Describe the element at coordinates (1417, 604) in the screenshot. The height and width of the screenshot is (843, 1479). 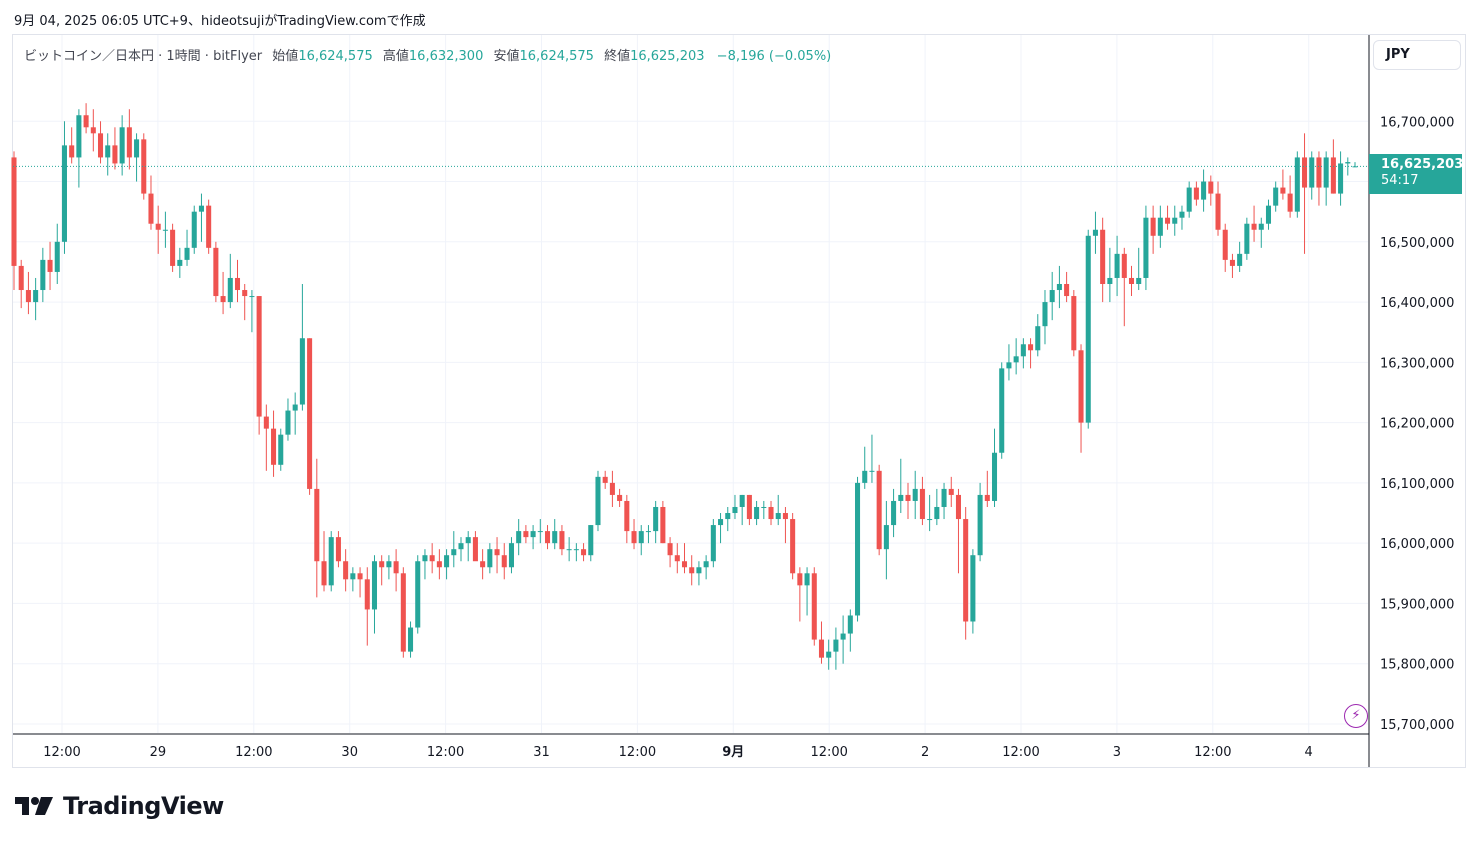
I see `y-tick-label: 15,900,000` at that location.